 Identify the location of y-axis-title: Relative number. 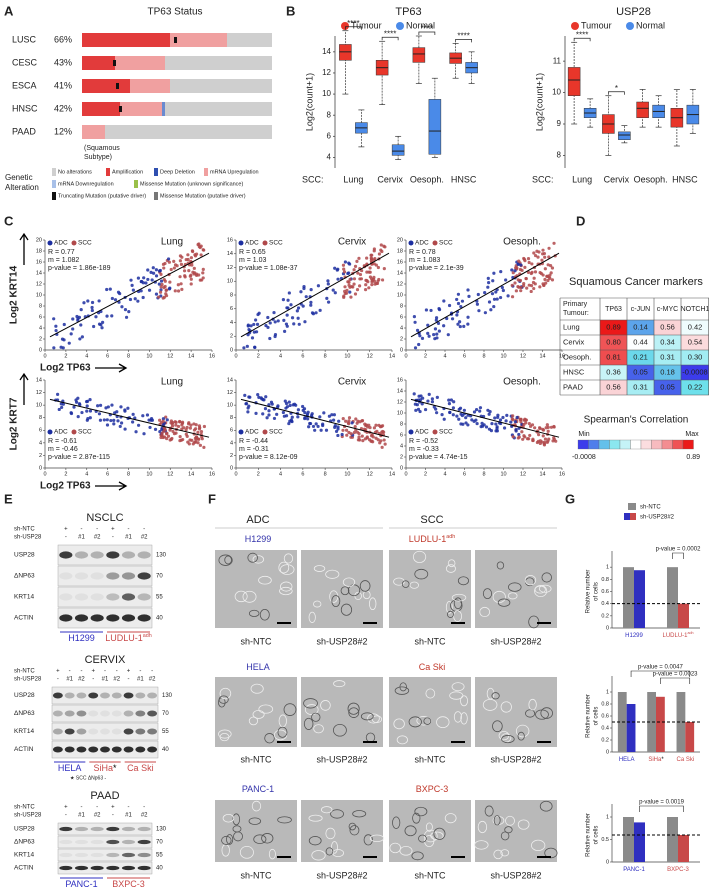
(589, 835).